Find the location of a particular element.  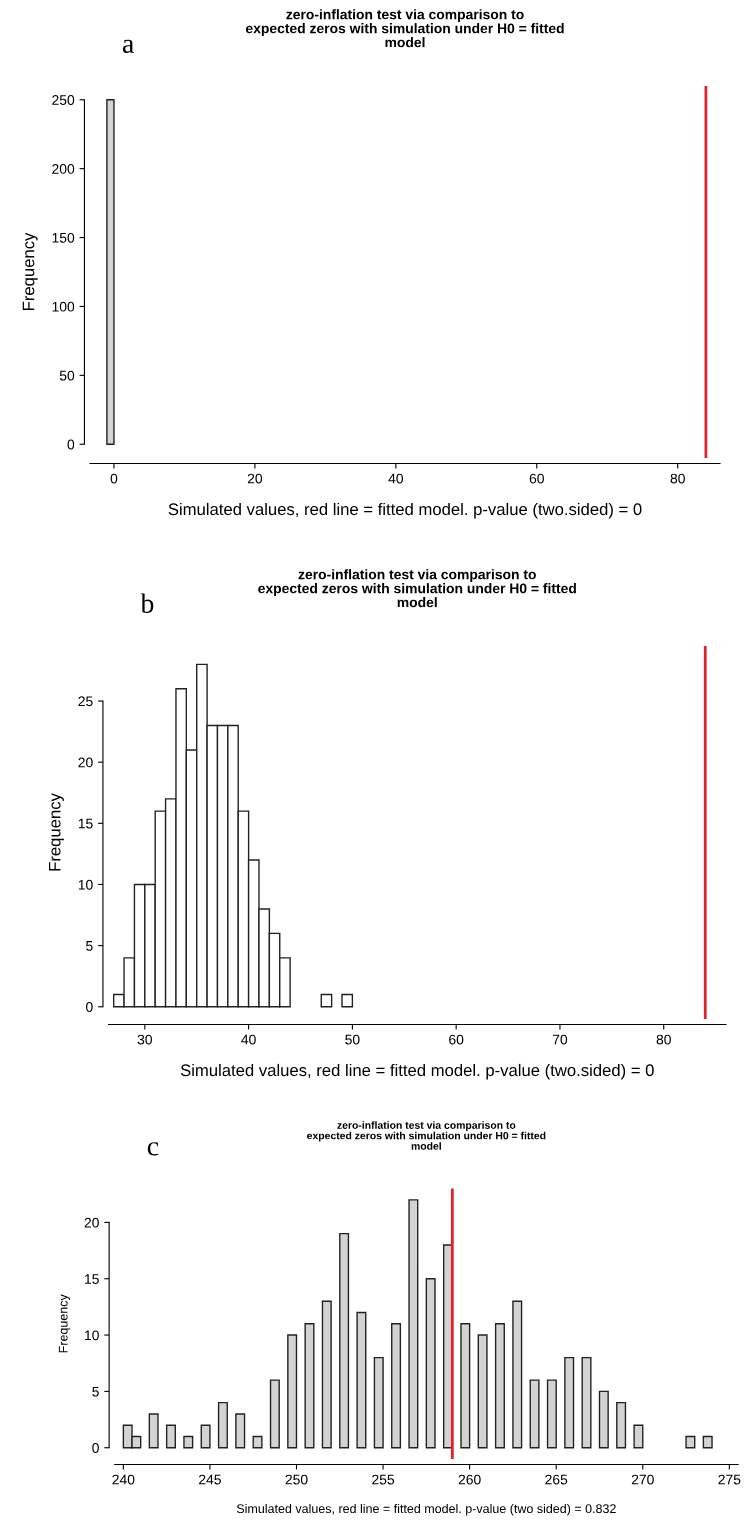

x-tick-label: 70 is located at coordinates (560, 1039).